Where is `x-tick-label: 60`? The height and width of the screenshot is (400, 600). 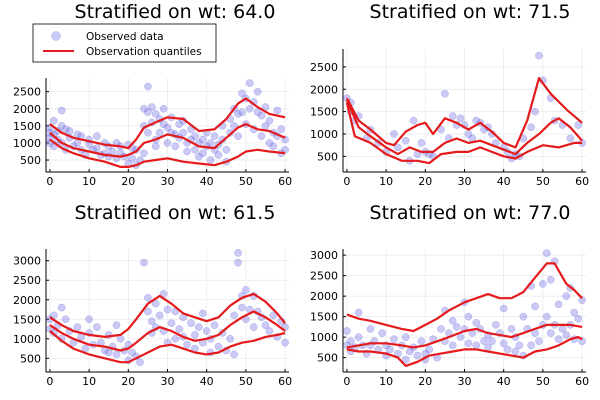 x-tick-label: 60 is located at coordinates (582, 381).